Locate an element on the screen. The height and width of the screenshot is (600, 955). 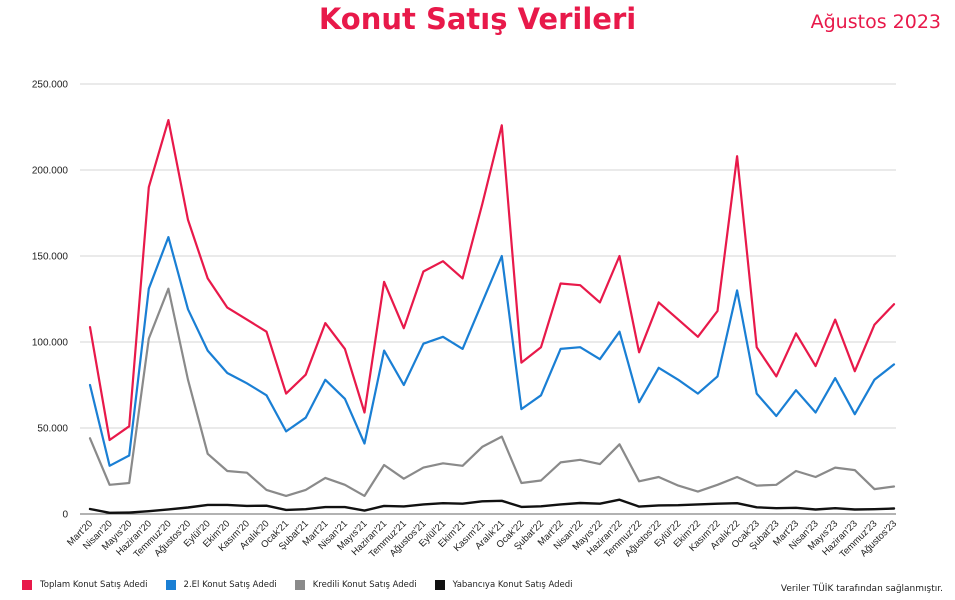
legend-item: Kredili Konut Satış Adedi is located at coordinates (355, 585).